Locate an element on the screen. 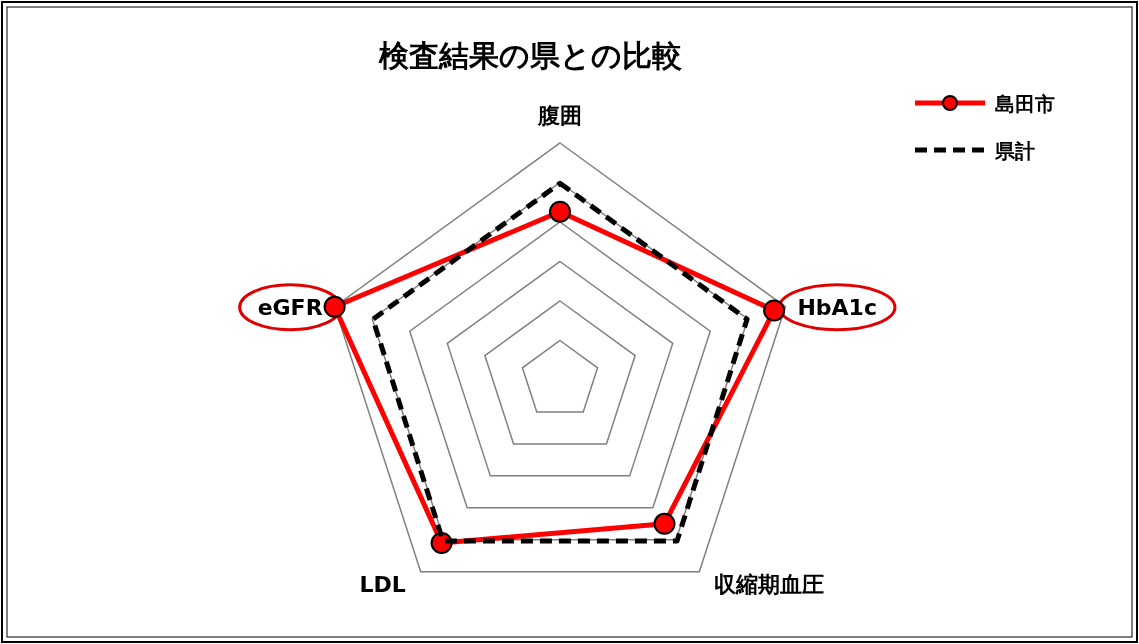 This screenshot has height=644, width=1139. legend-label: 島田市 is located at coordinates (1025, 104).